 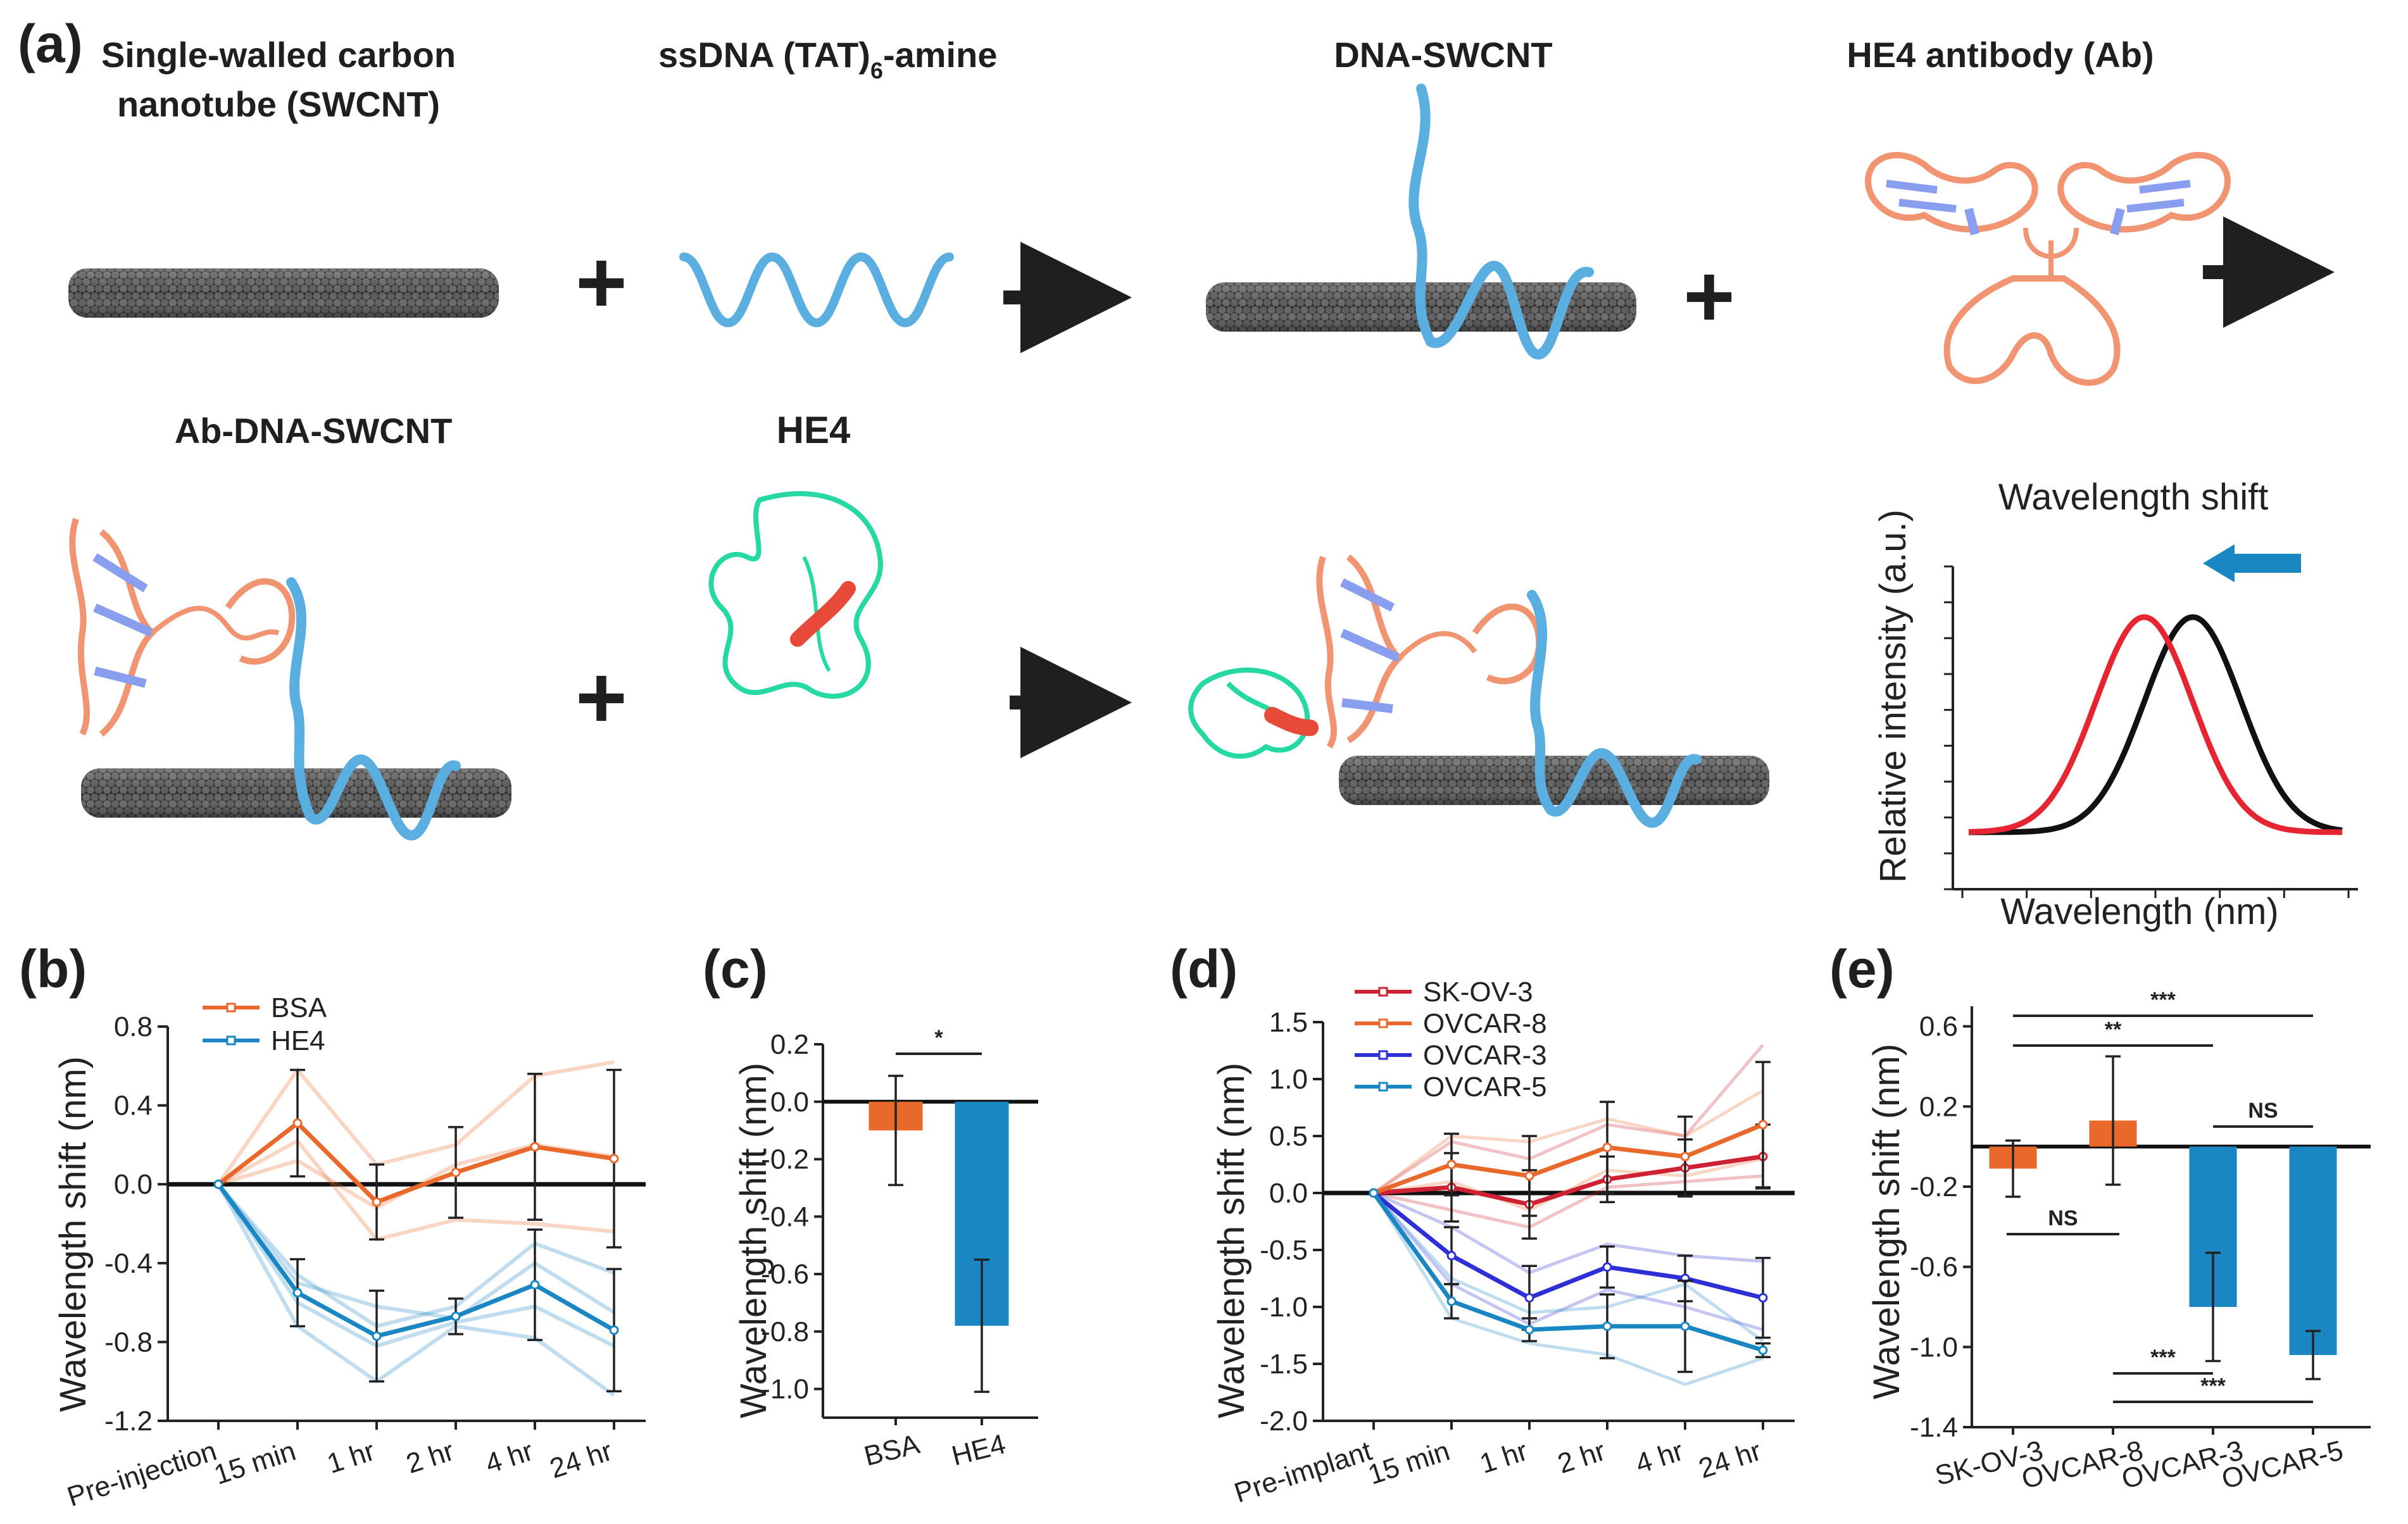 I want to click on dna-swcnt-title: DNA-SWCNT, so click(x=1443, y=55).